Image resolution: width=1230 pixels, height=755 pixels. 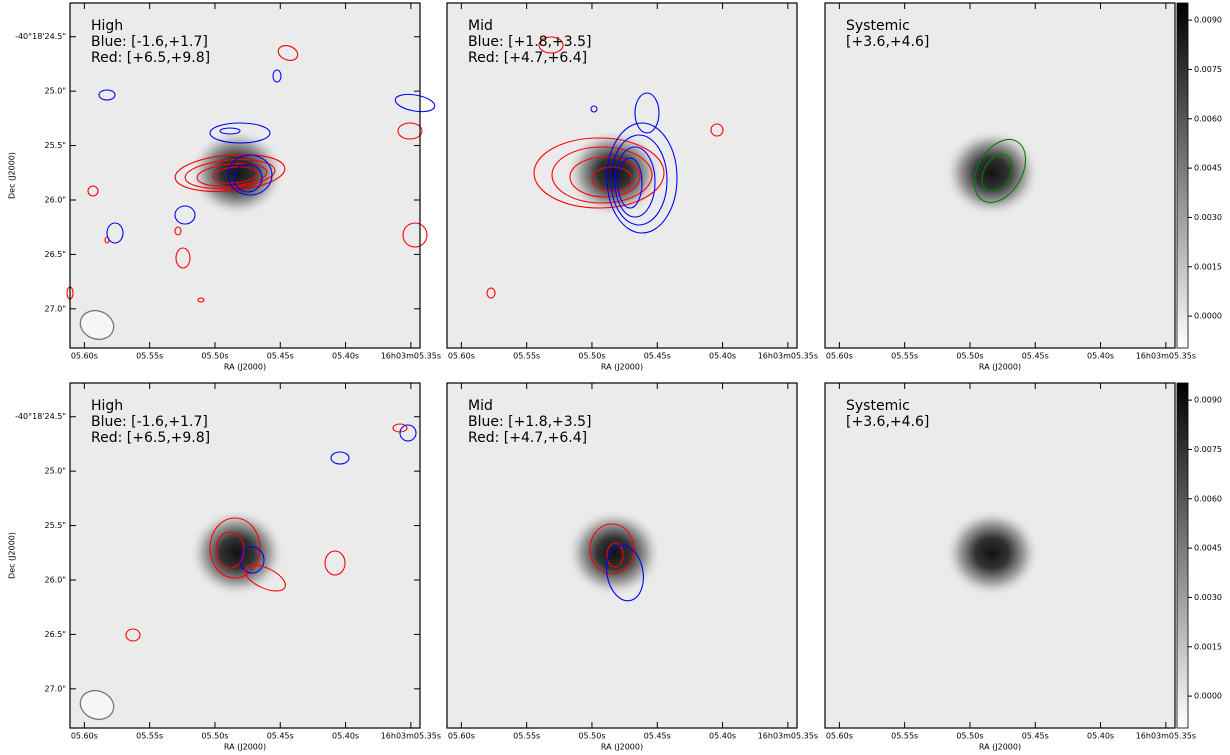 I want to click on y-tick-label: 25.0", so click(x=56, y=471).